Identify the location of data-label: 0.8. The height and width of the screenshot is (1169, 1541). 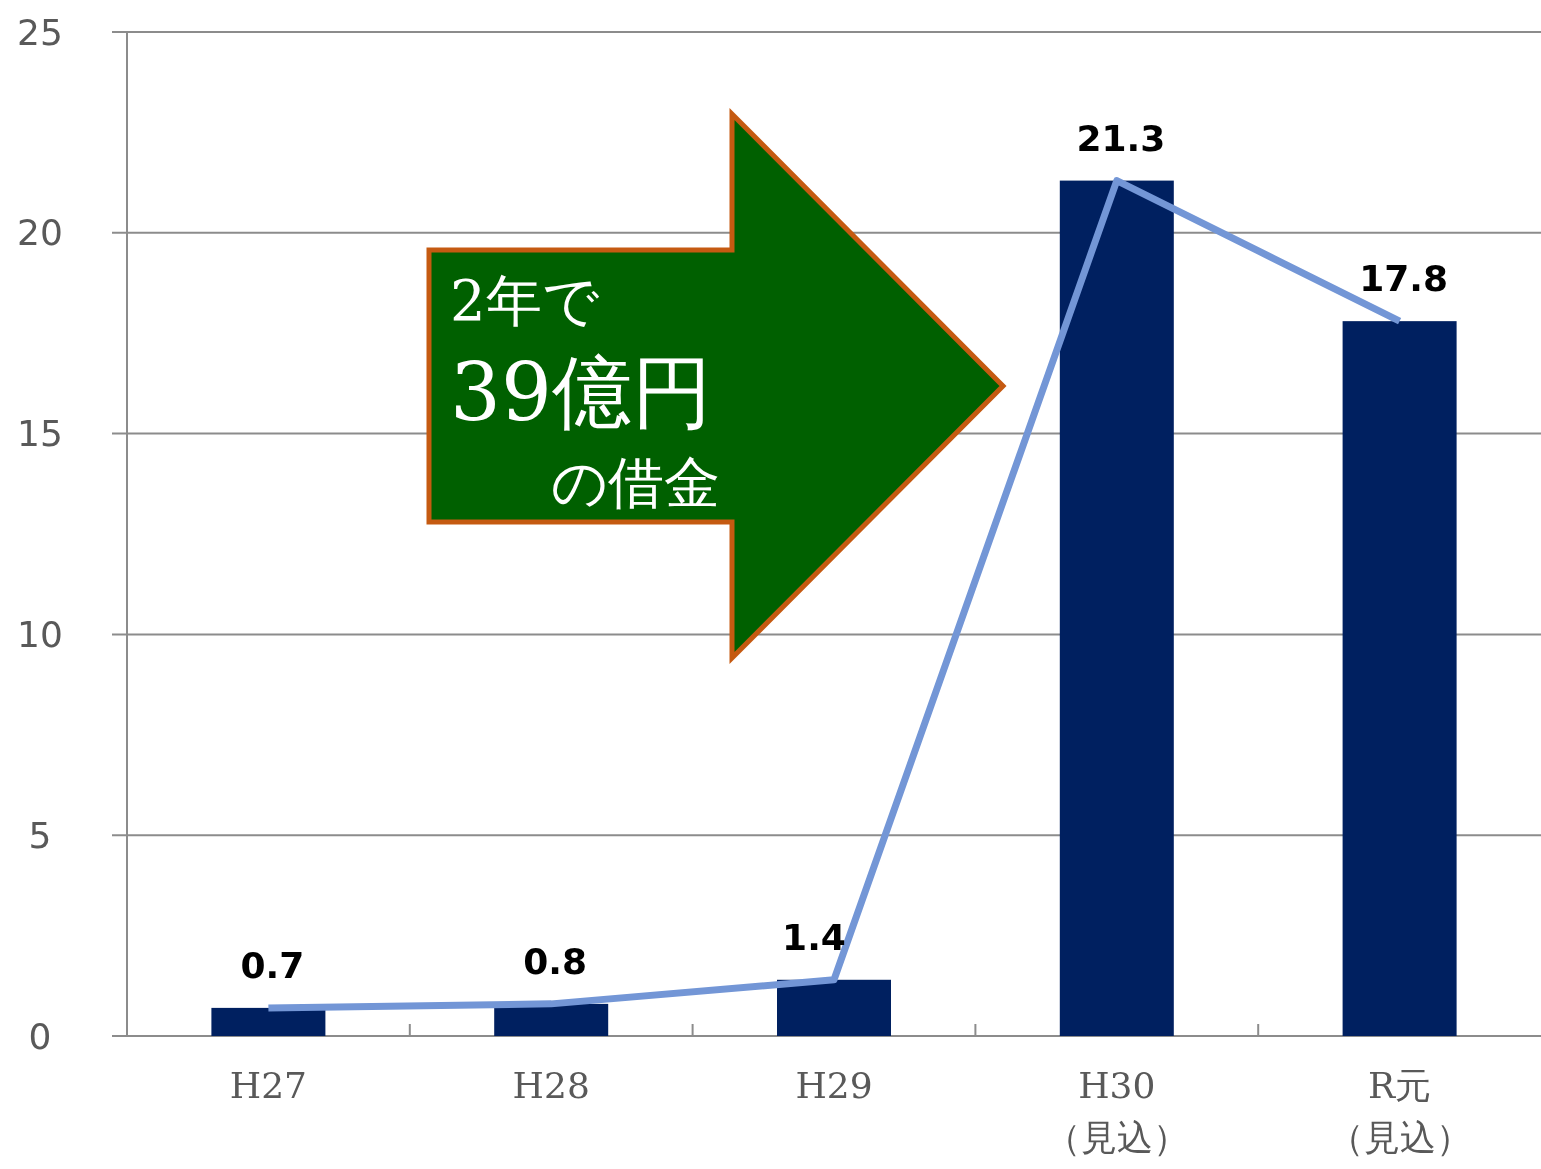
(555, 961).